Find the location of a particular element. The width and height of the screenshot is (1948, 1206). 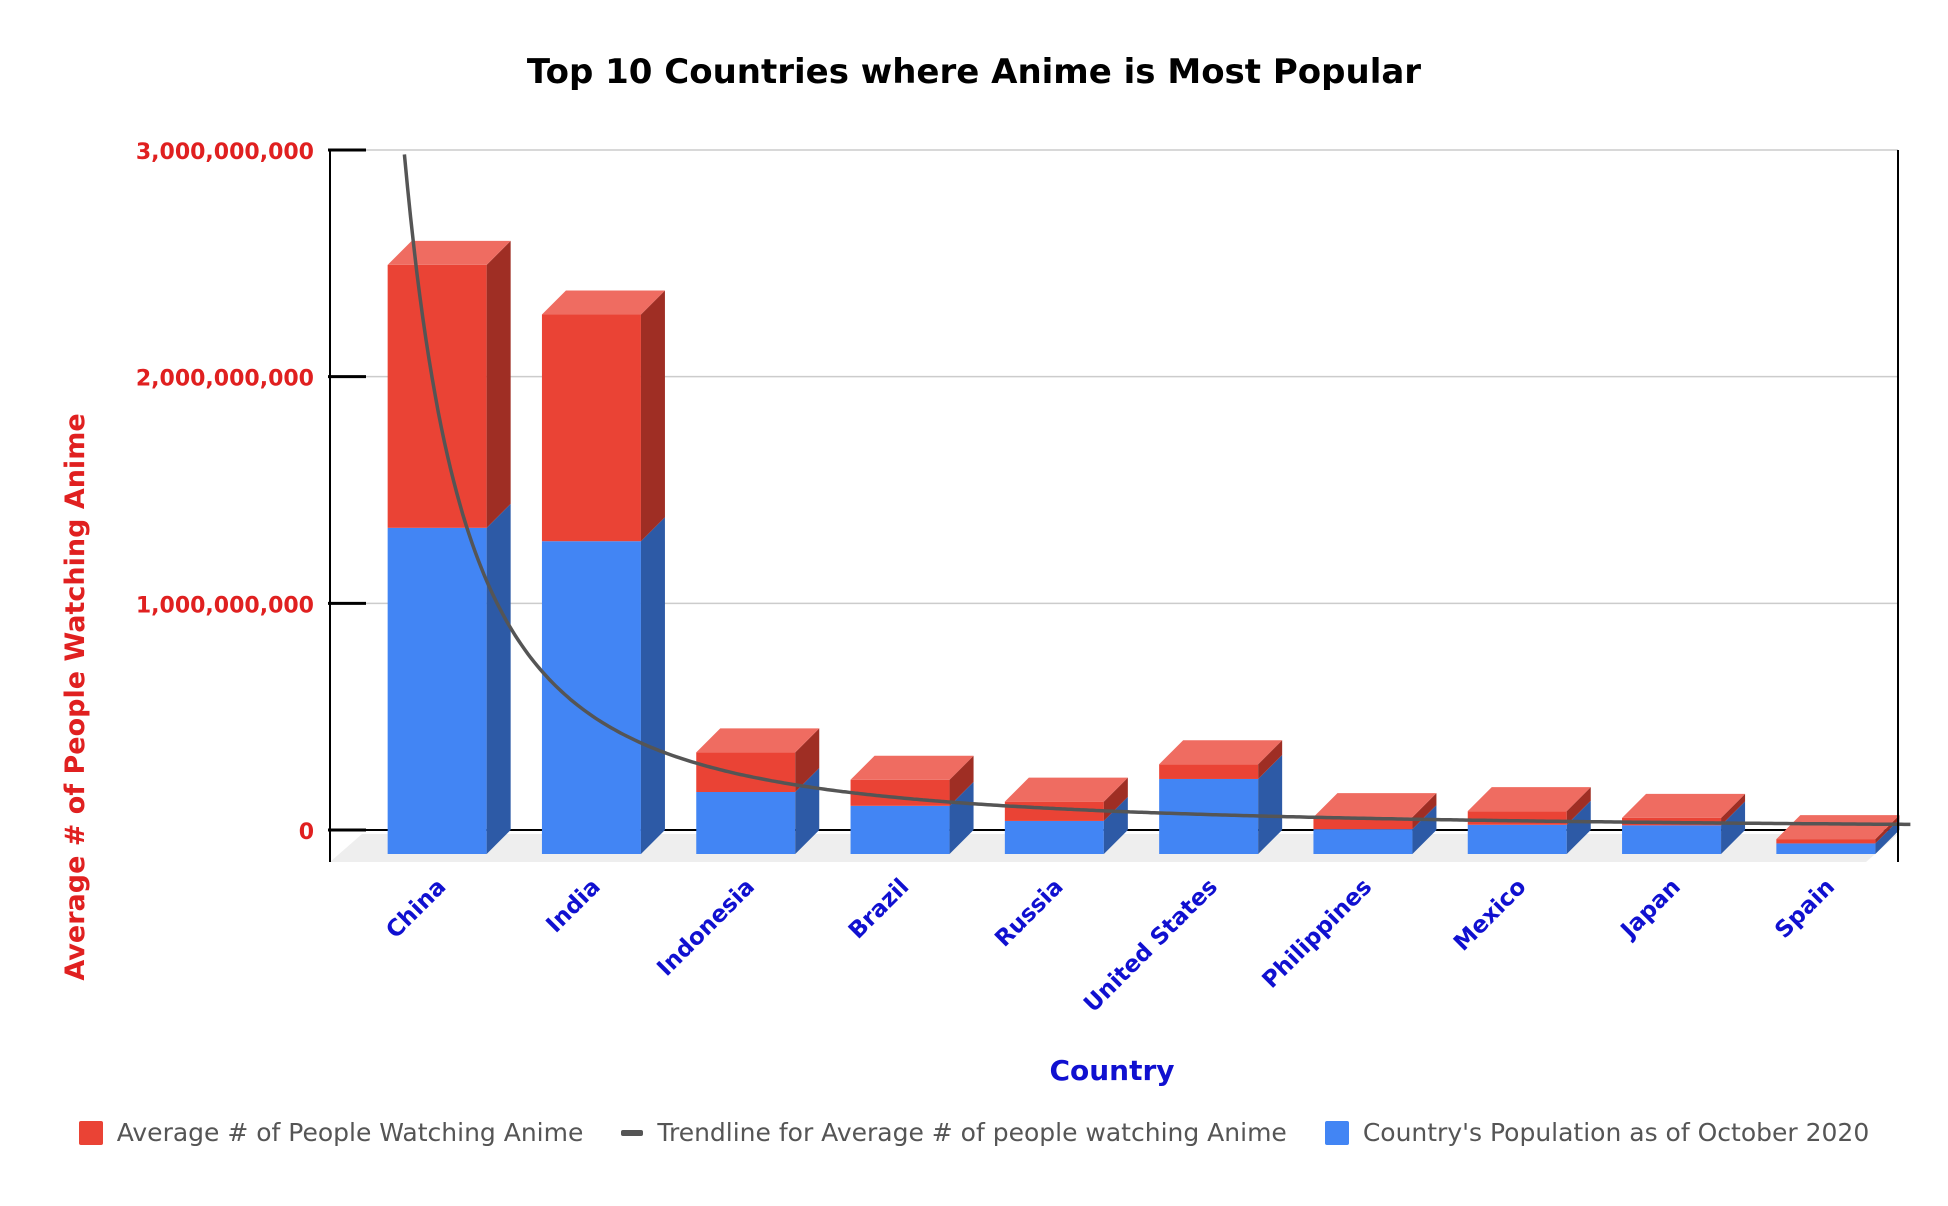

legend-label-anime: Average # of People Watching Anime is located at coordinates (350, 1132).